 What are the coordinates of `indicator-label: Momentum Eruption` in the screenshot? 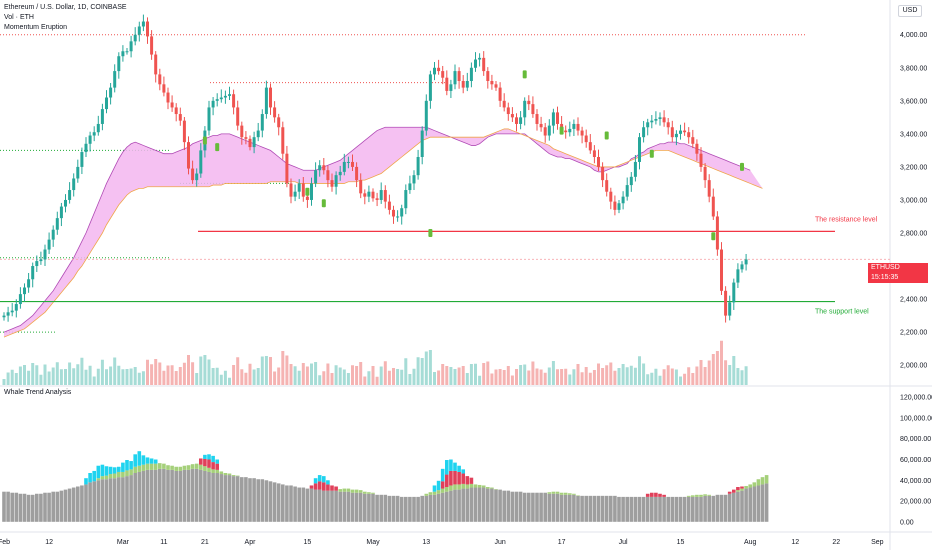 It's located at (36, 27).